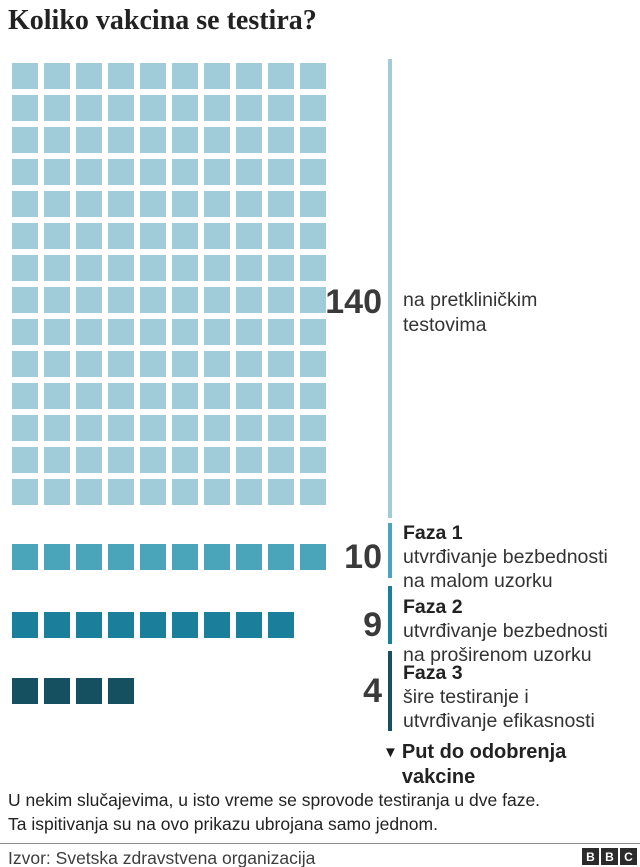 This screenshot has width=640, height=867. What do you see at coordinates (390, 615) in the screenshot?
I see `line-segment-phase2` at bounding box center [390, 615].